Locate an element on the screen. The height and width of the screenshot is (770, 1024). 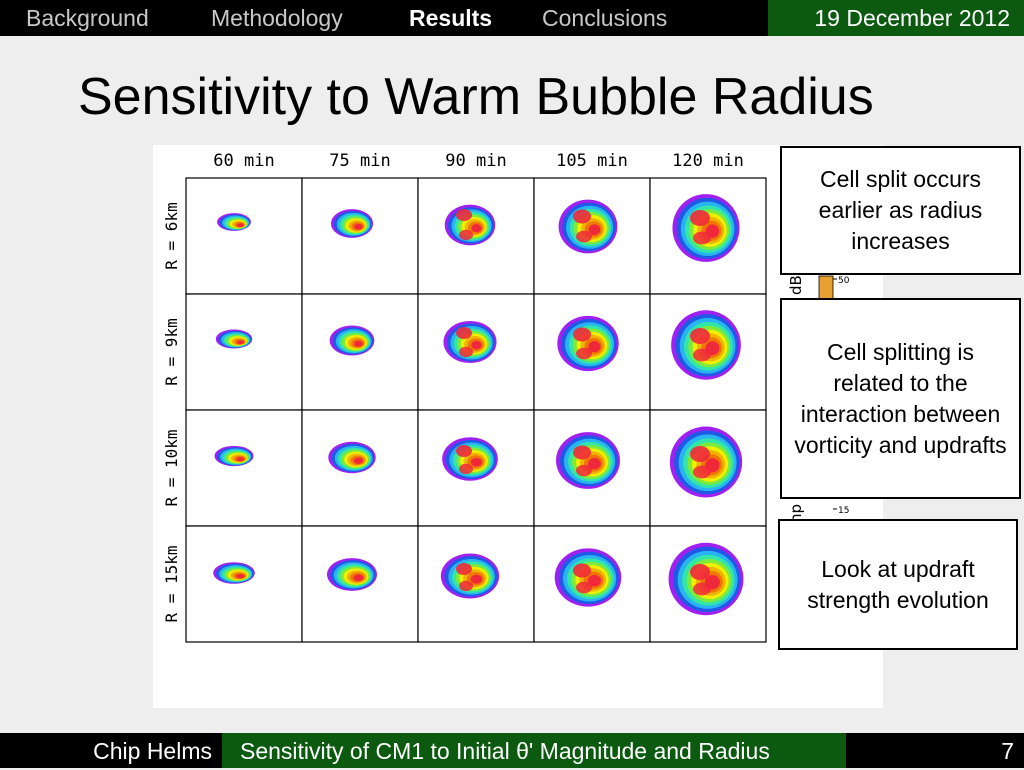
colorbar-tick-label-50: 50 is located at coordinates (844, 281).